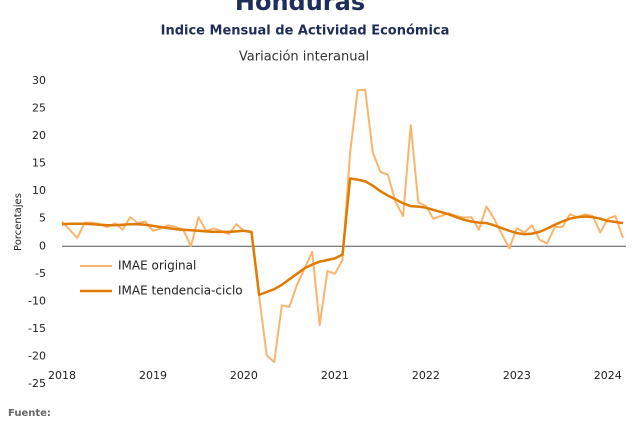 The width and height of the screenshot is (640, 424). I want to click on legend-label: IMAE original, so click(157, 266).